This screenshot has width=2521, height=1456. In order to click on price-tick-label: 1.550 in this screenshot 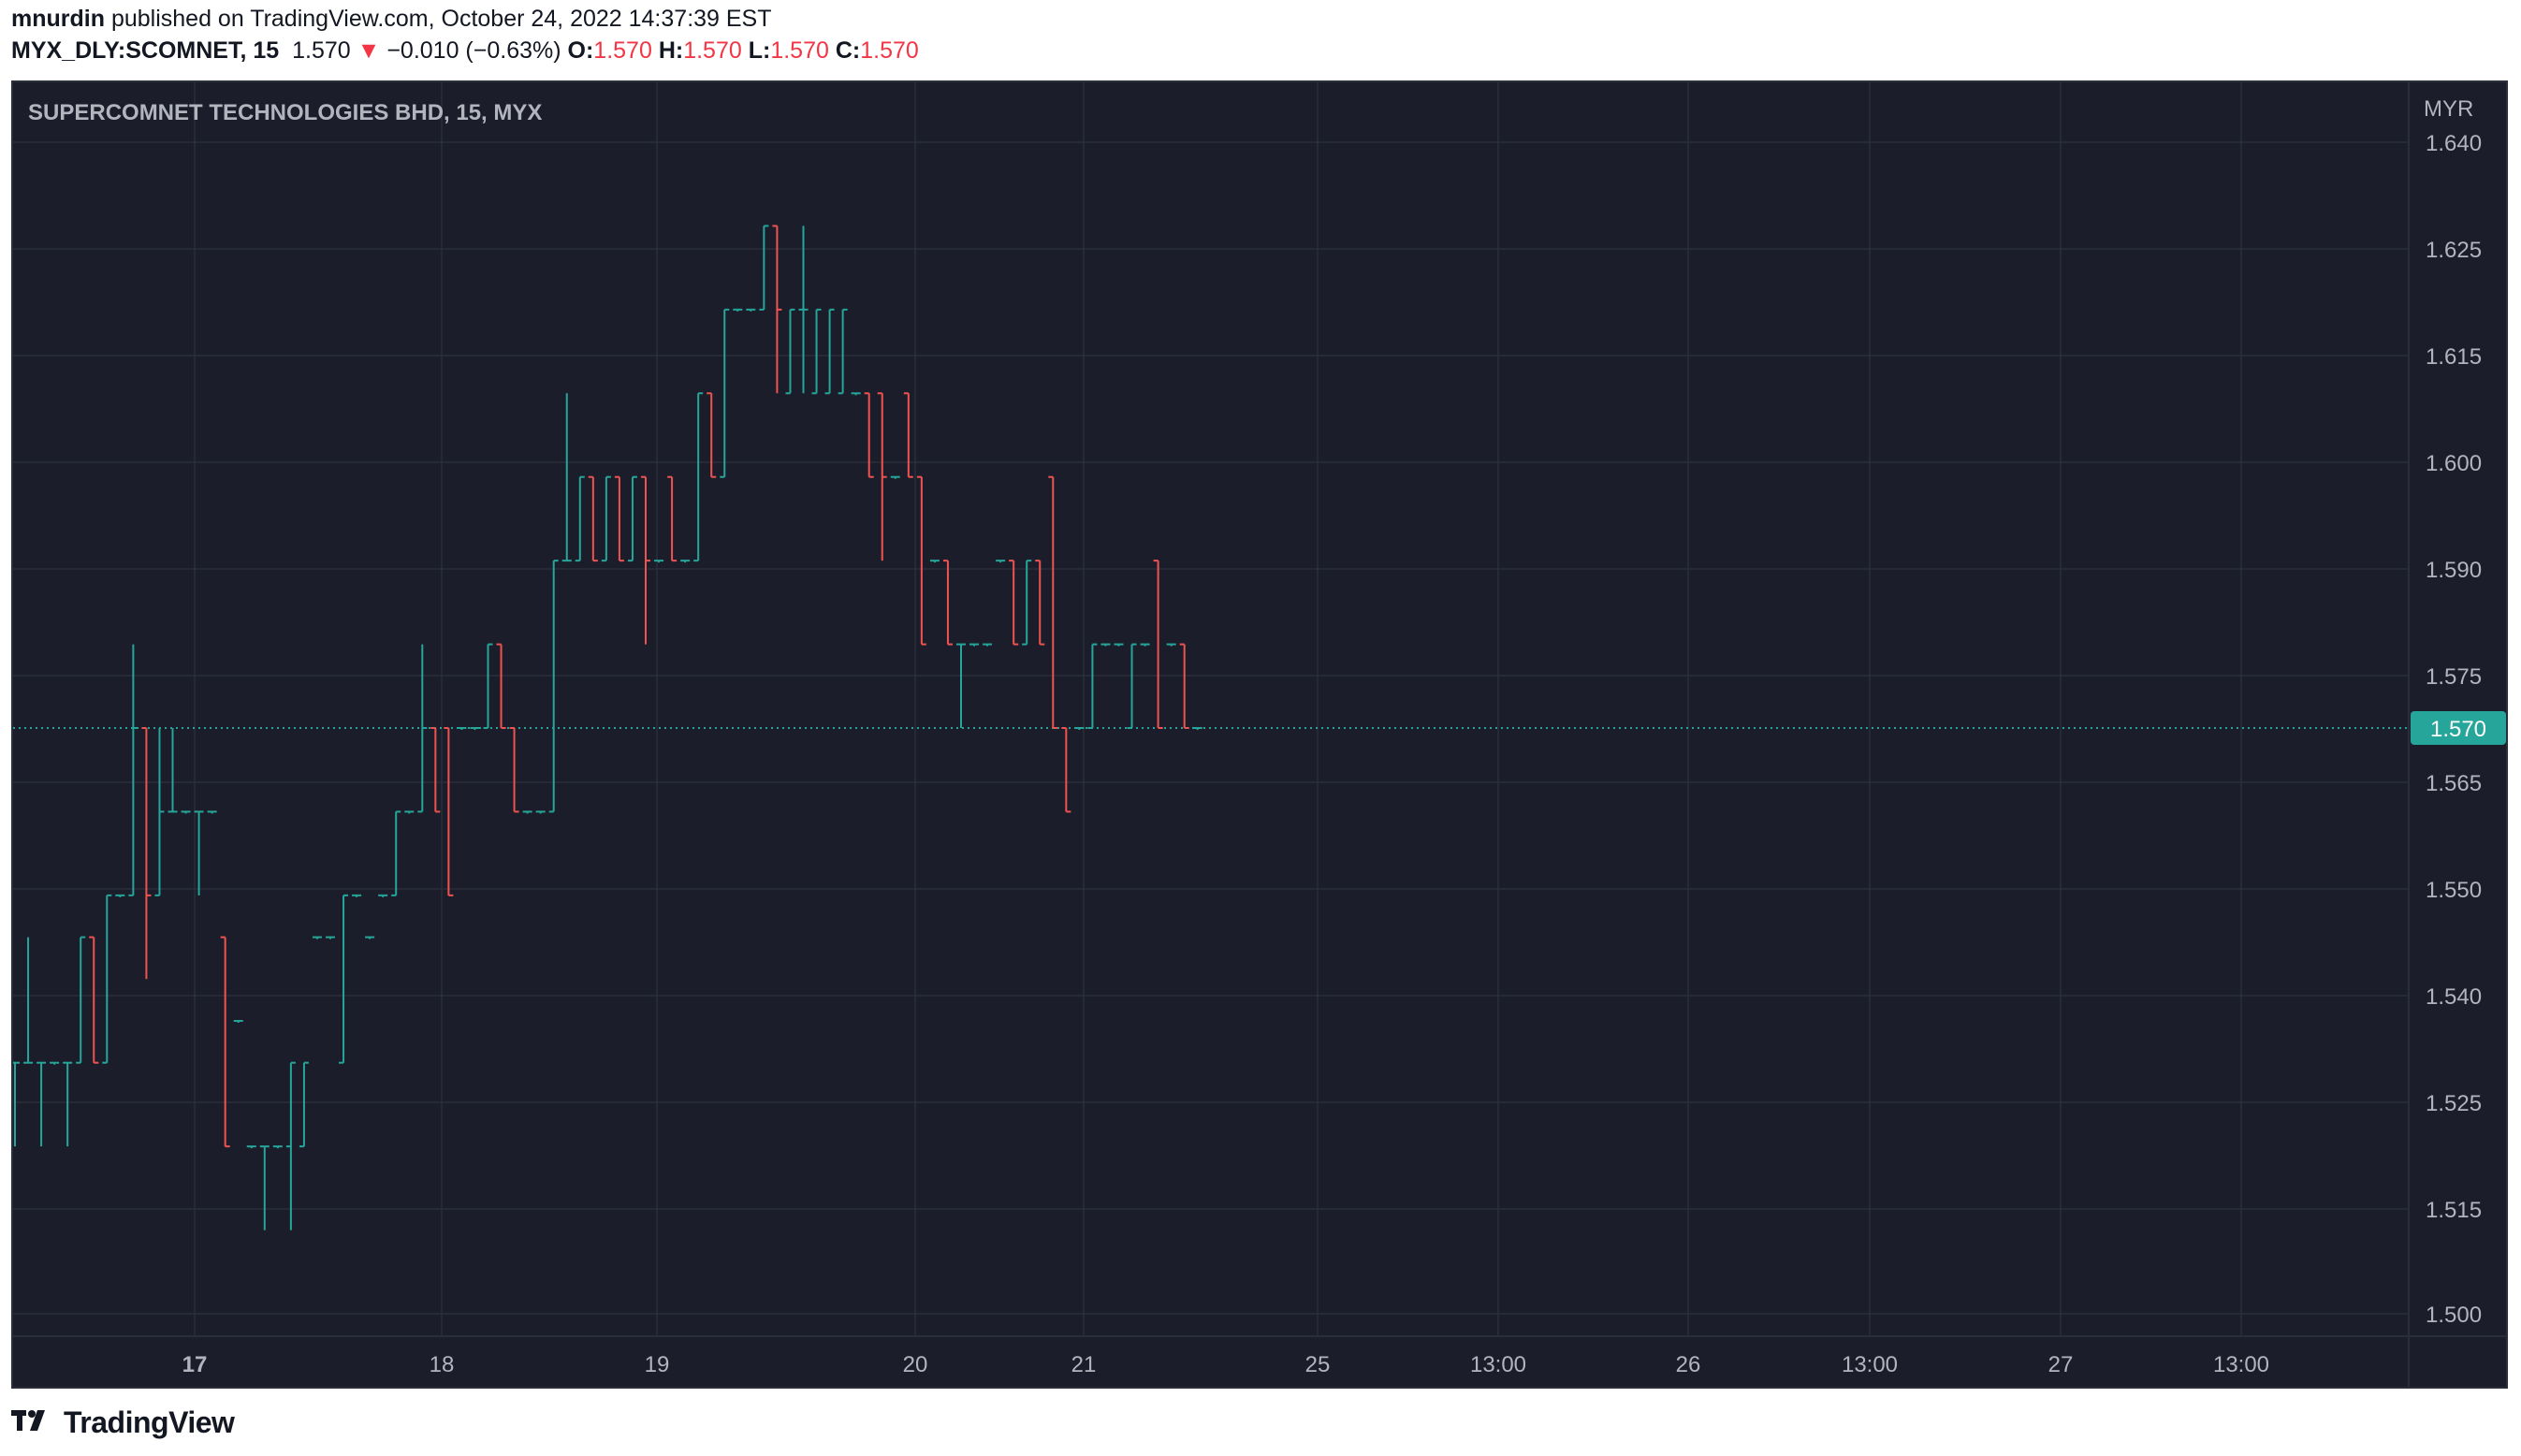, I will do `click(2454, 890)`.